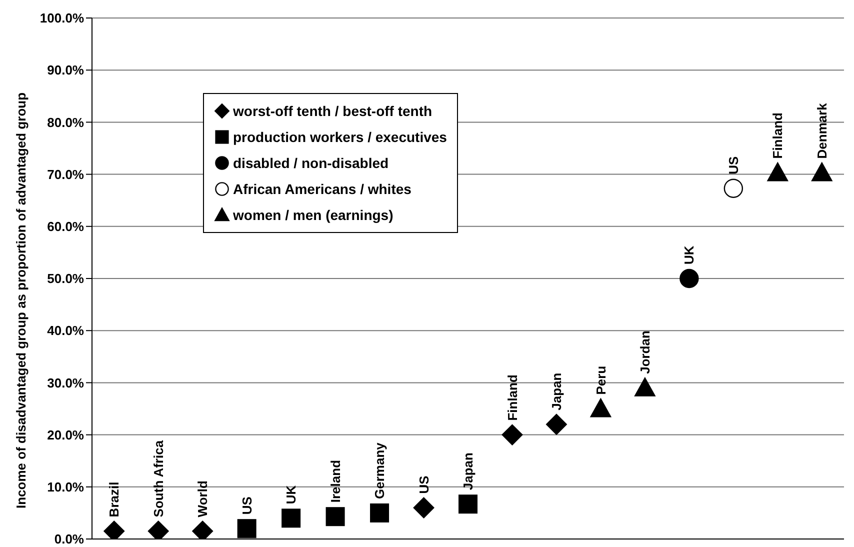 The image size is (854, 547). Describe the element at coordinates (65, 382) in the screenshot. I see `y-tick-label: 30.0%` at that location.